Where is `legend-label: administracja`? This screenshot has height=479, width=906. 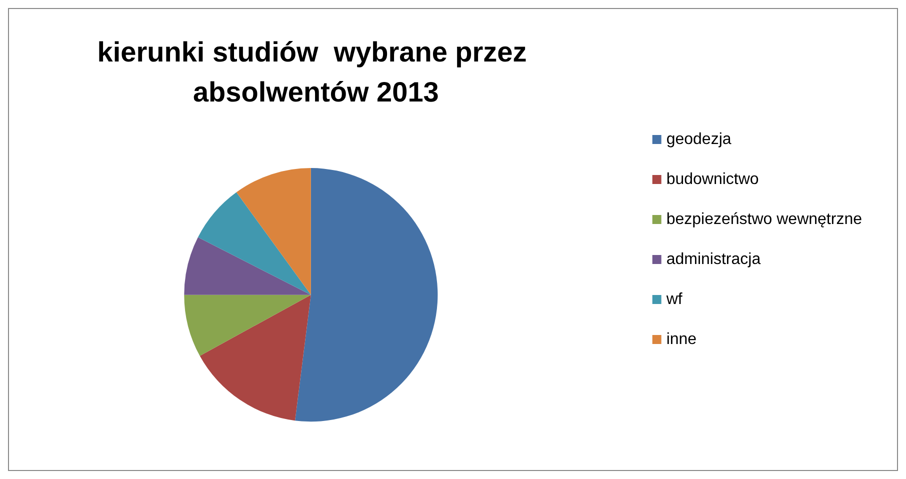
legend-label: administracja is located at coordinates (713, 259).